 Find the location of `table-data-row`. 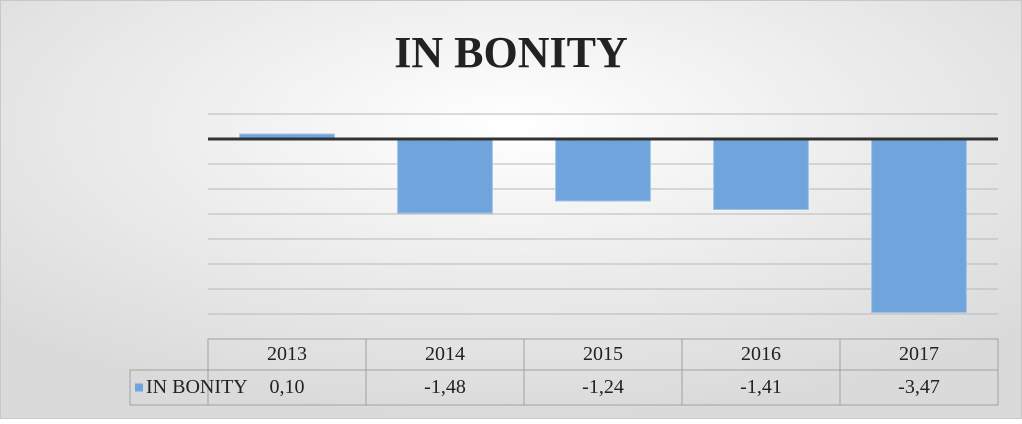

table-data-row is located at coordinates (564, 387).